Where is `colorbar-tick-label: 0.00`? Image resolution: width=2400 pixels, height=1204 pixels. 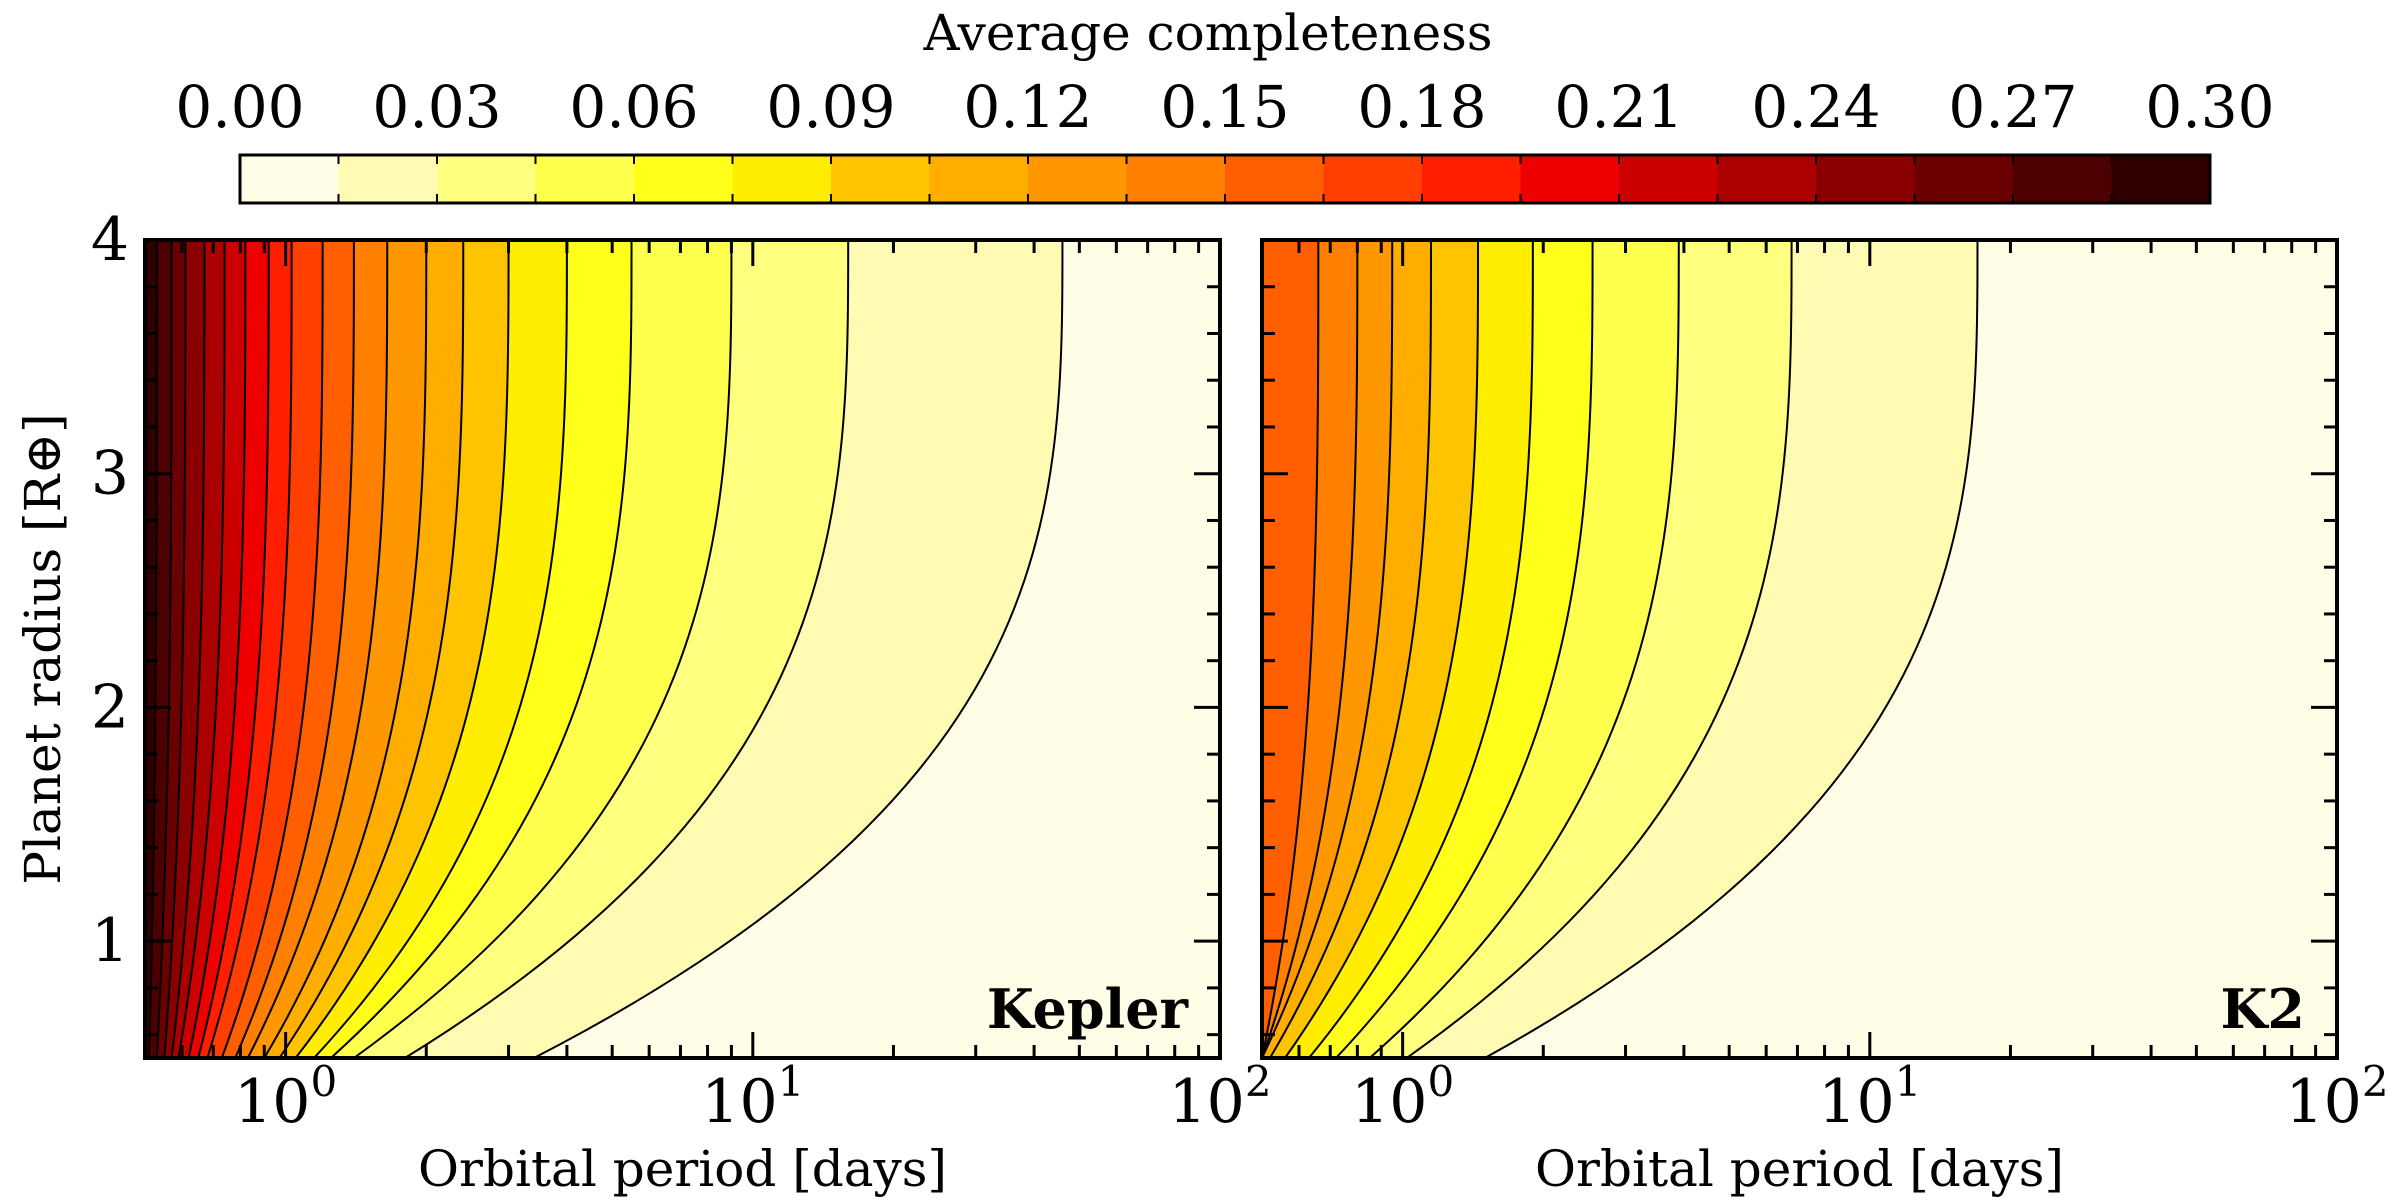
colorbar-tick-label: 0.00 is located at coordinates (239, 107).